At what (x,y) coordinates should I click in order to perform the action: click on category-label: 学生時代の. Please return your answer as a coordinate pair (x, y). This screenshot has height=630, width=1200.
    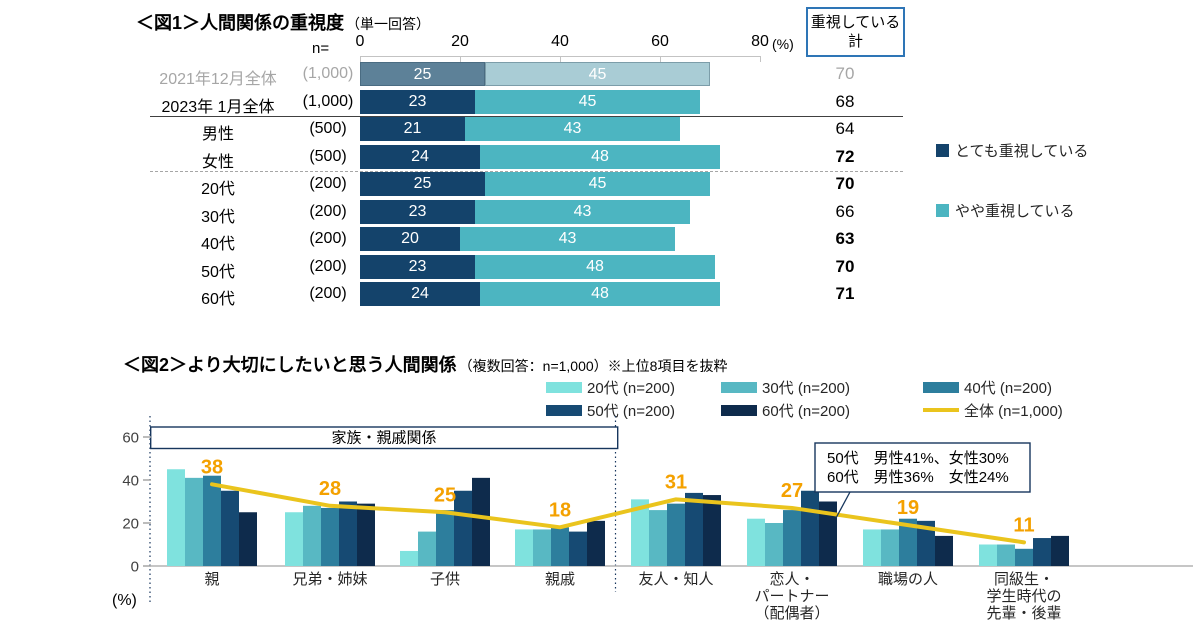
    Looking at the image, I should click on (1023, 596).